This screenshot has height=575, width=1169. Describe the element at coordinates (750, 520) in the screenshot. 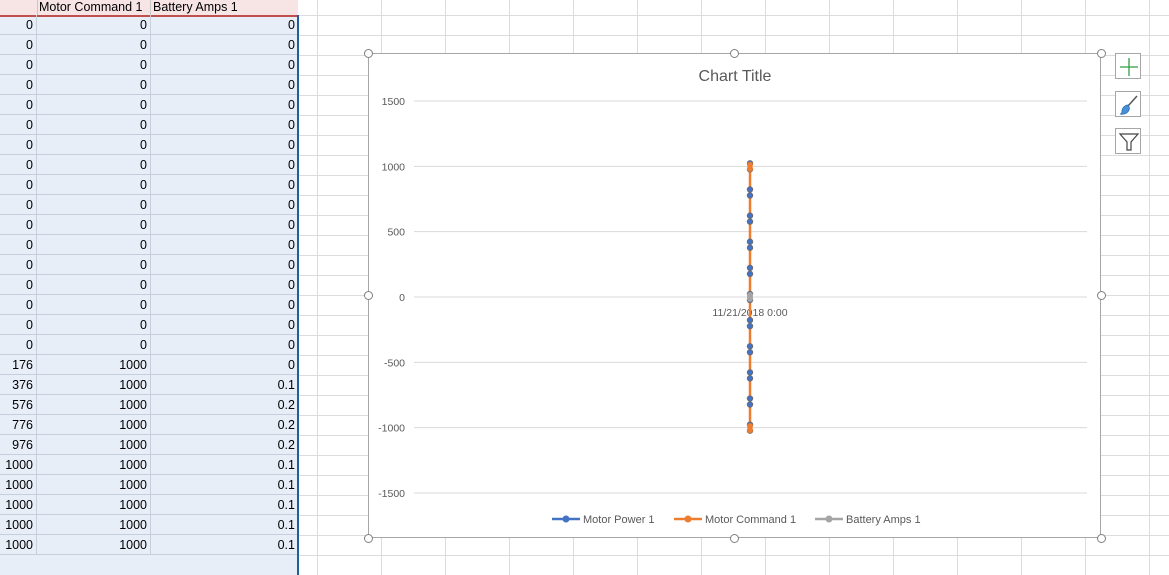

I see `legend-entry: Motor Command 1` at that location.